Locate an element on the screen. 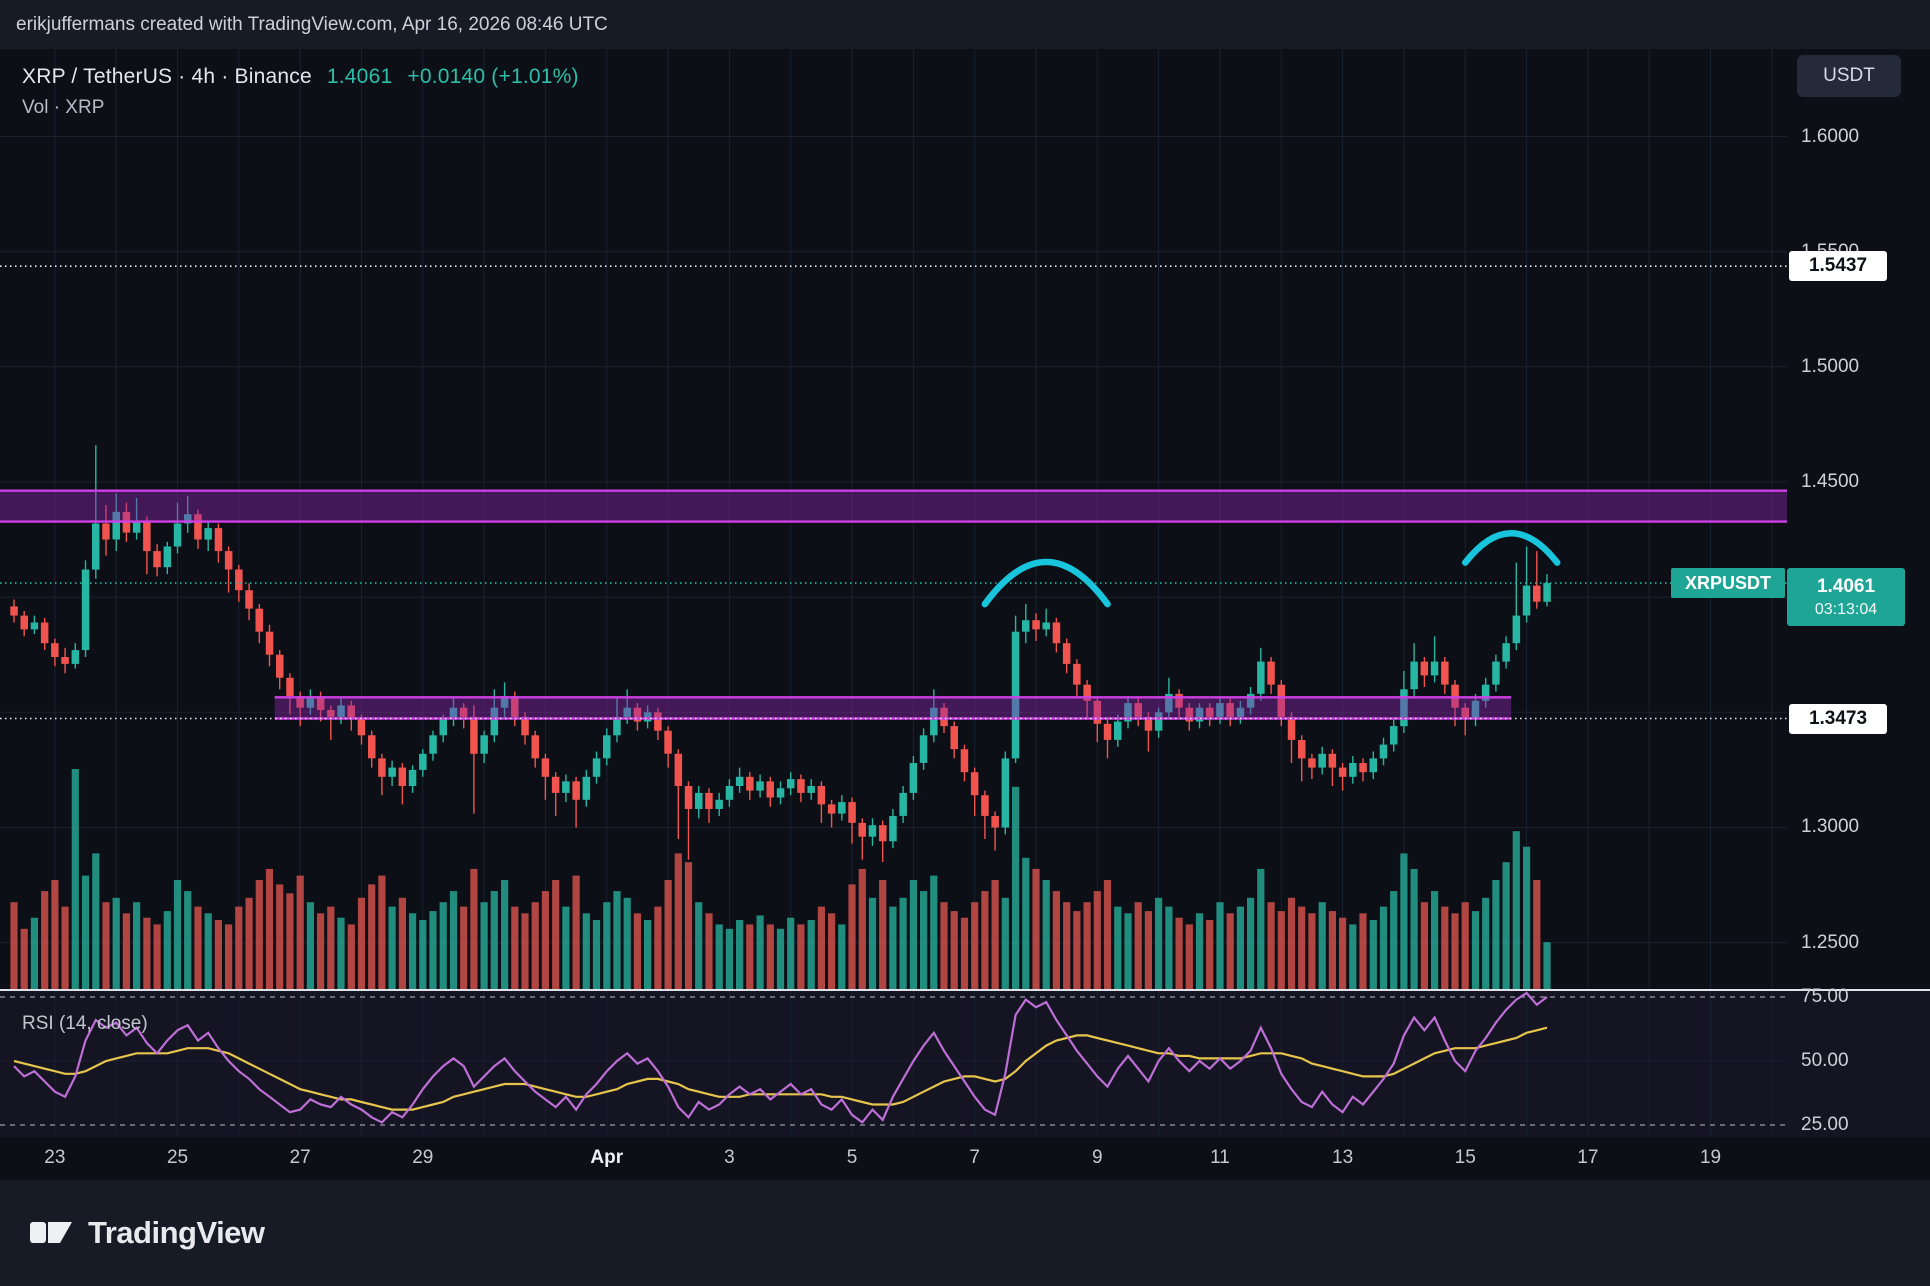  time-tick: 7 is located at coordinates (974, 1157).